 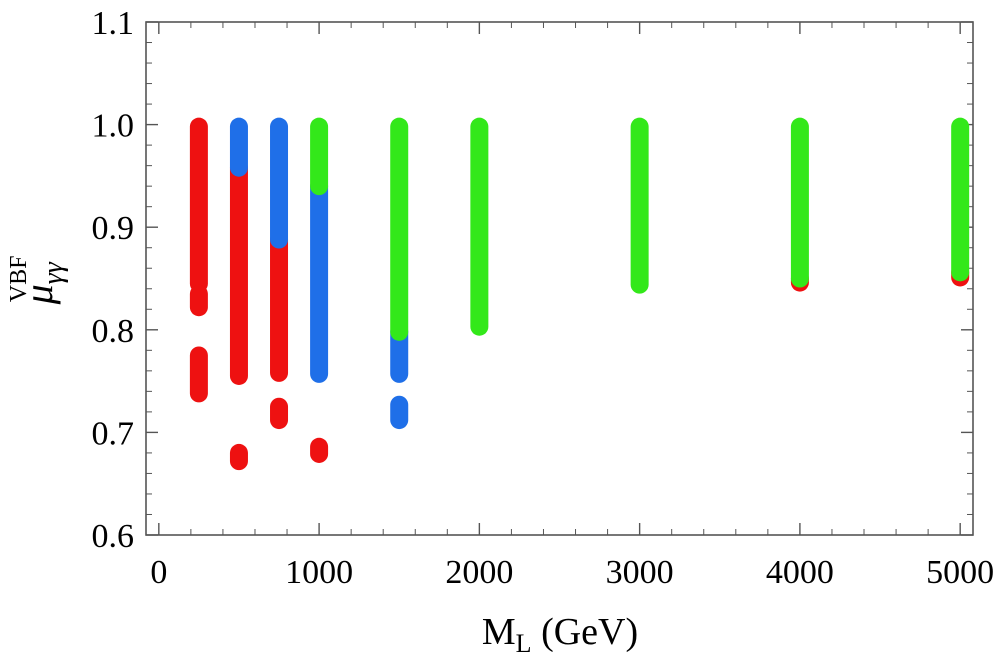 What do you see at coordinates (499, 632) in the screenshot?
I see `x-axis-title-main: M` at bounding box center [499, 632].